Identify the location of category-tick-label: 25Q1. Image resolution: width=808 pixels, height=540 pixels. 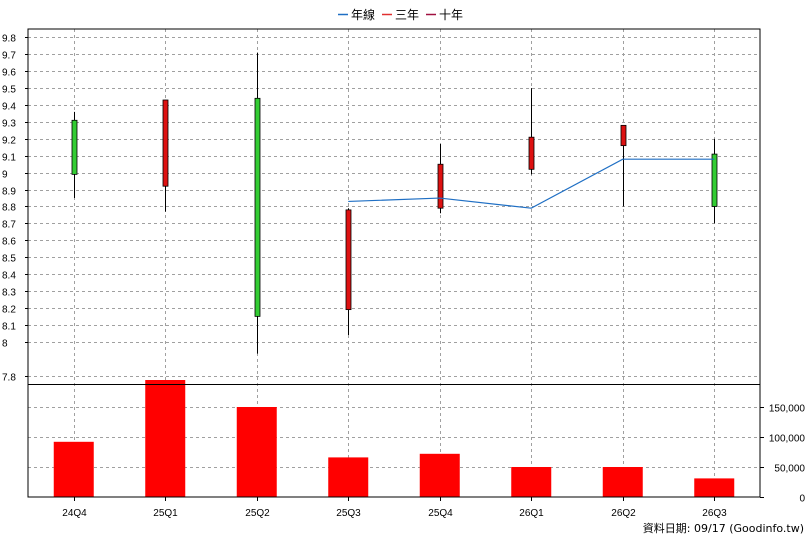
(165, 513).